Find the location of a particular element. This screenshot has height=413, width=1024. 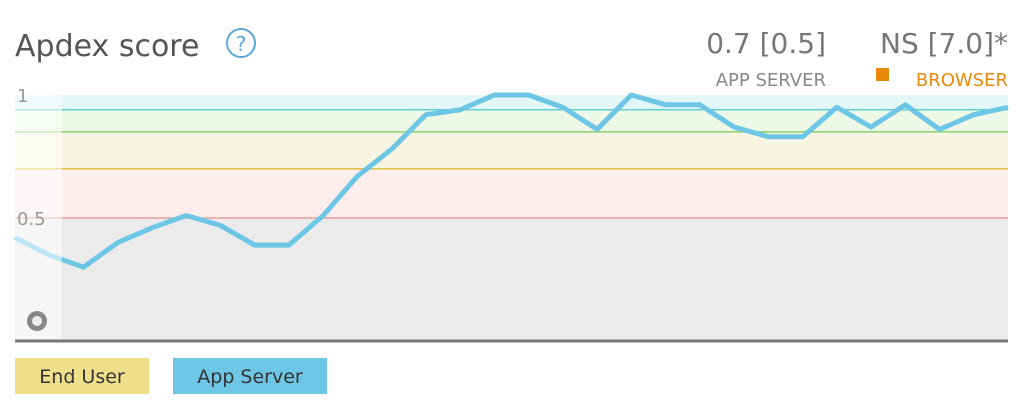

zero-icon-inner is located at coordinates (37, 321).